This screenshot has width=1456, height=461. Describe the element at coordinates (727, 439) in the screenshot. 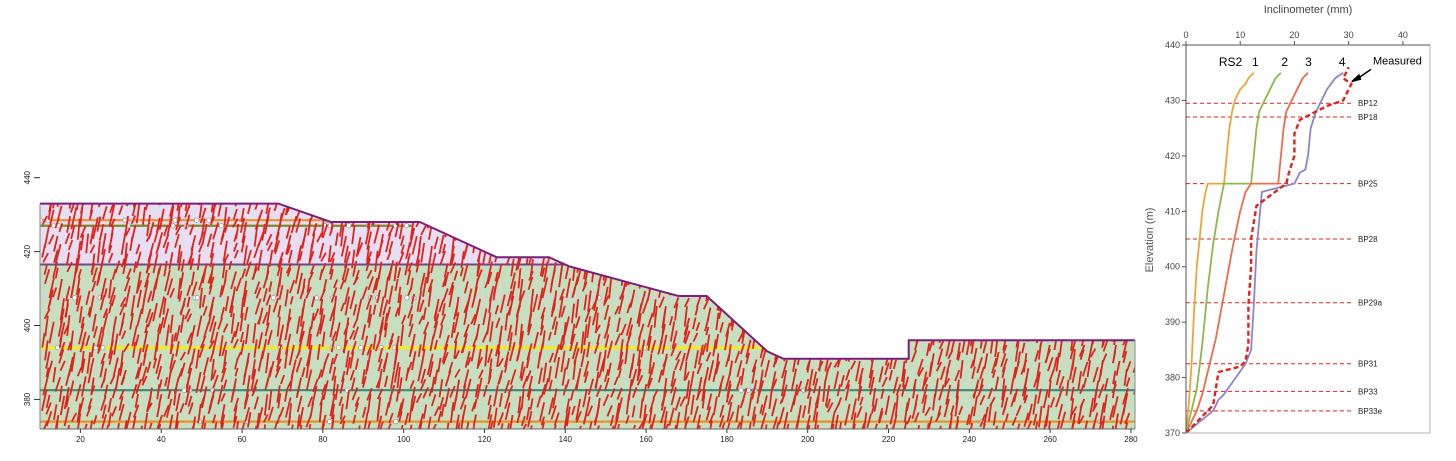

I see `x-tick-label: 180` at that location.